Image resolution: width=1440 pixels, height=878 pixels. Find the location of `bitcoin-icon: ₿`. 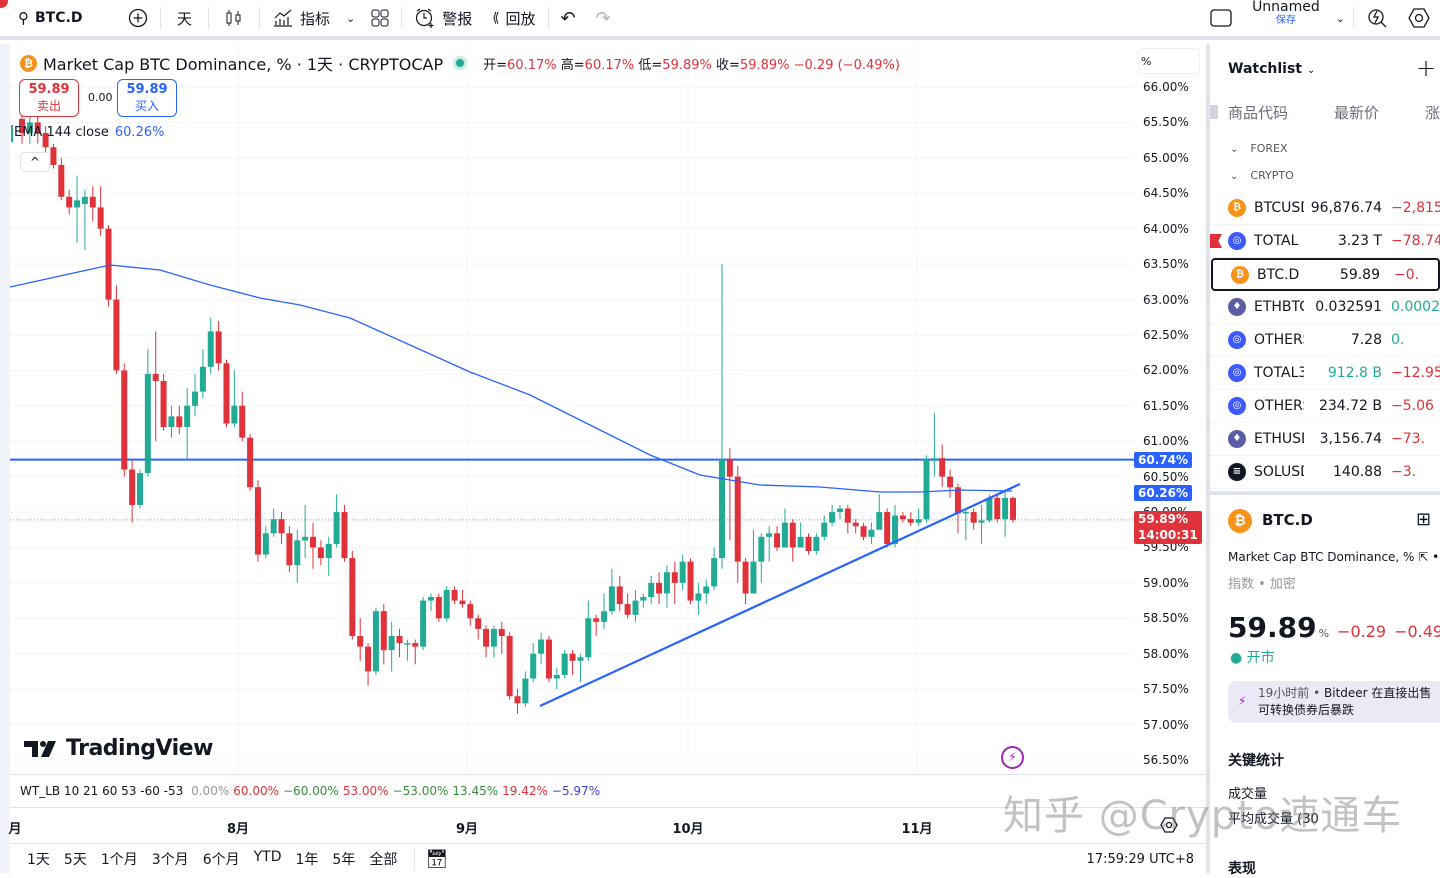

bitcoin-icon: ₿ is located at coordinates (28, 63).